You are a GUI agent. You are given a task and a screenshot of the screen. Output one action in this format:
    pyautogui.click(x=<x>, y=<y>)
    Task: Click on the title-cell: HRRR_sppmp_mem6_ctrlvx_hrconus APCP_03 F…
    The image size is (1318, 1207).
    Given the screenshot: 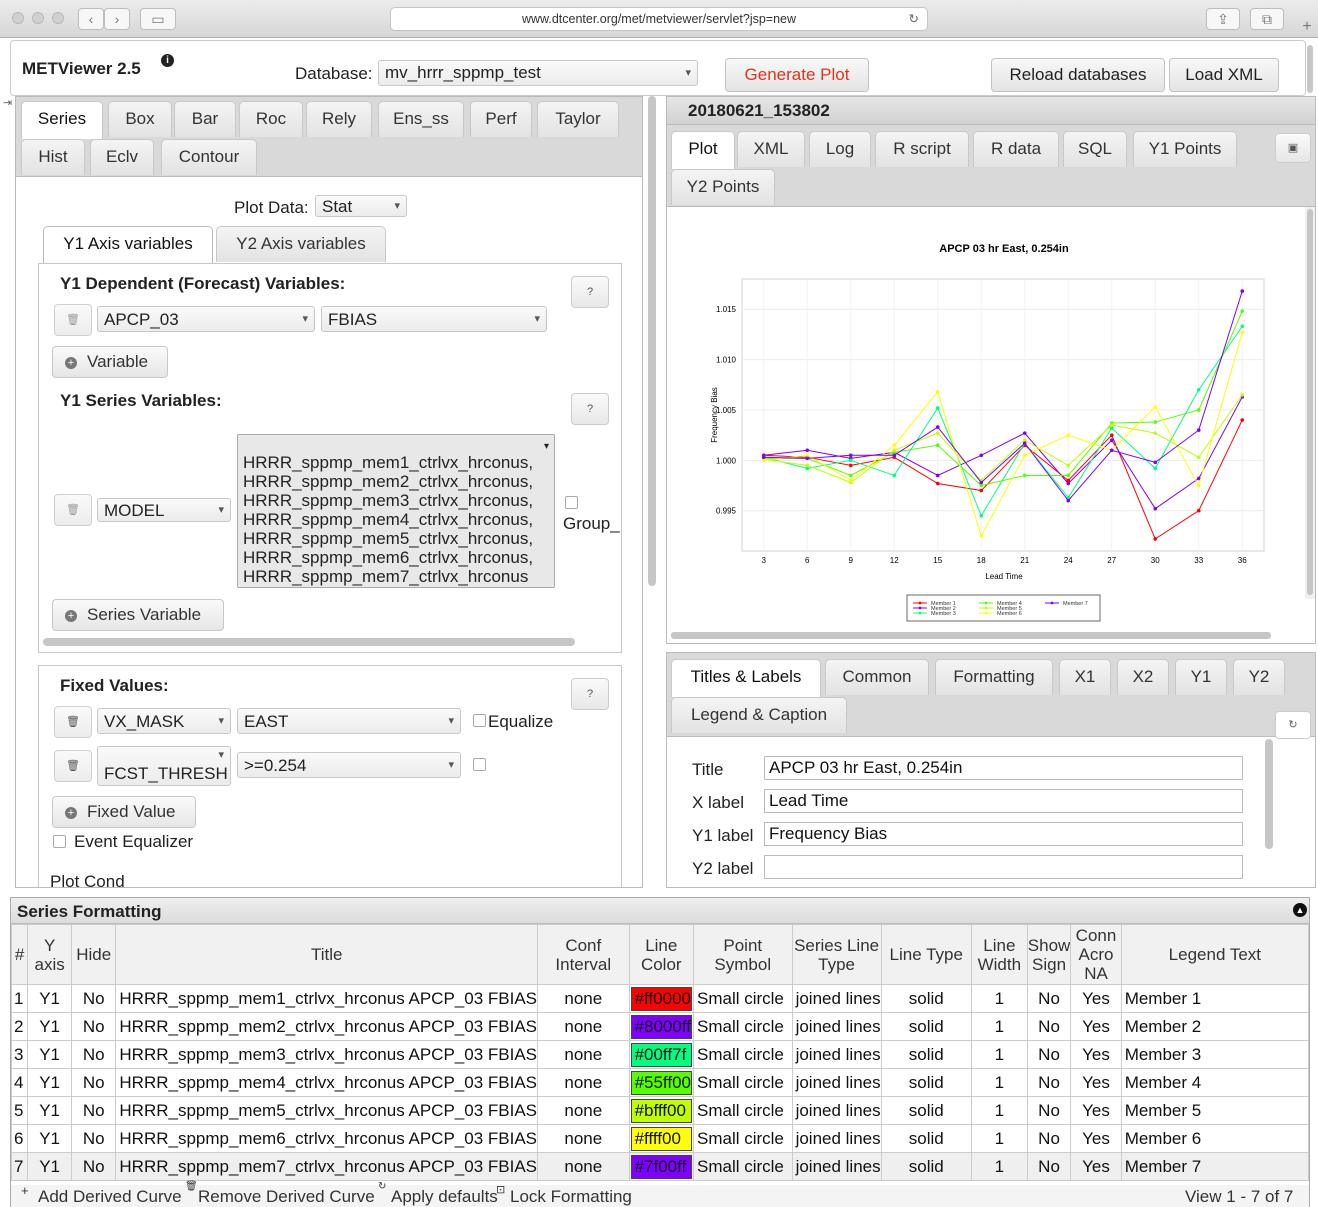 What is the action you would take?
    pyautogui.click(x=327, y=1138)
    